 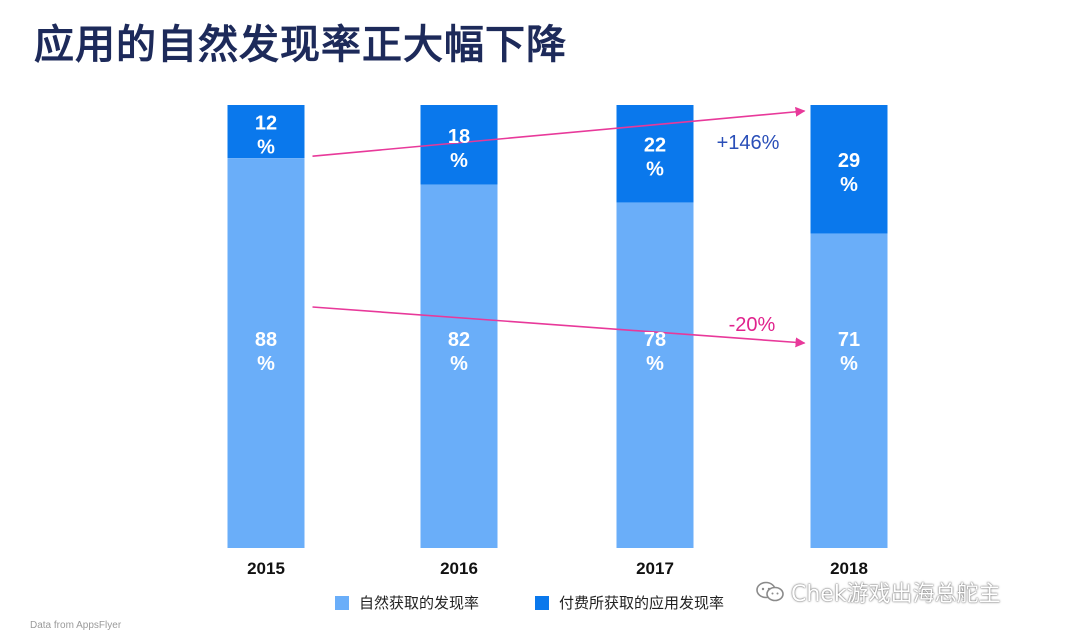 What do you see at coordinates (849, 352) in the screenshot?
I see `data-label-organic-2018: 71%` at bounding box center [849, 352].